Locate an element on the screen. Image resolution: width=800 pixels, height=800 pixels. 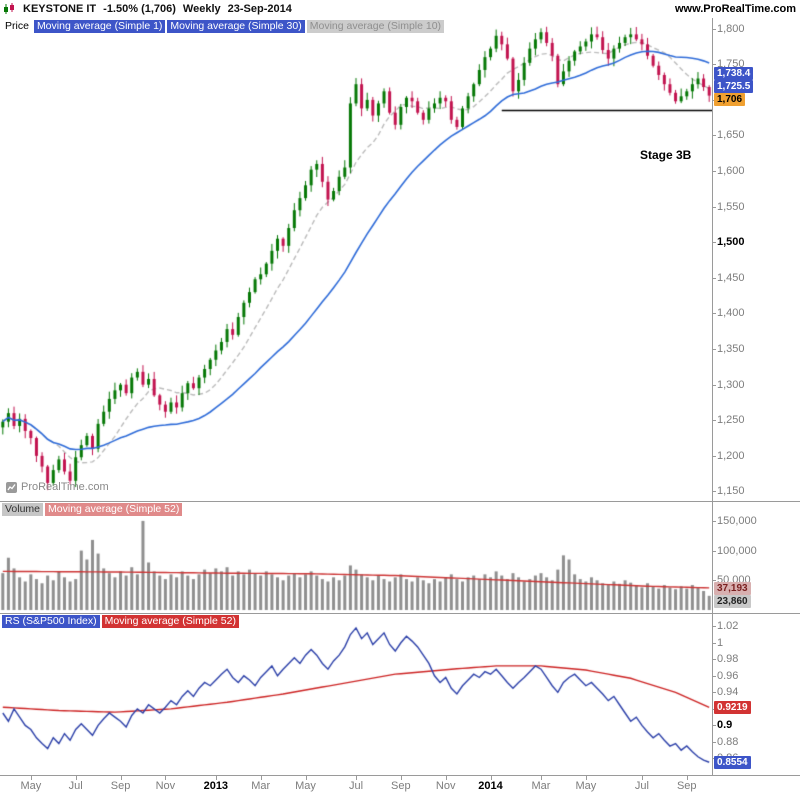
y-axis-line is located at coordinates (712, 396).